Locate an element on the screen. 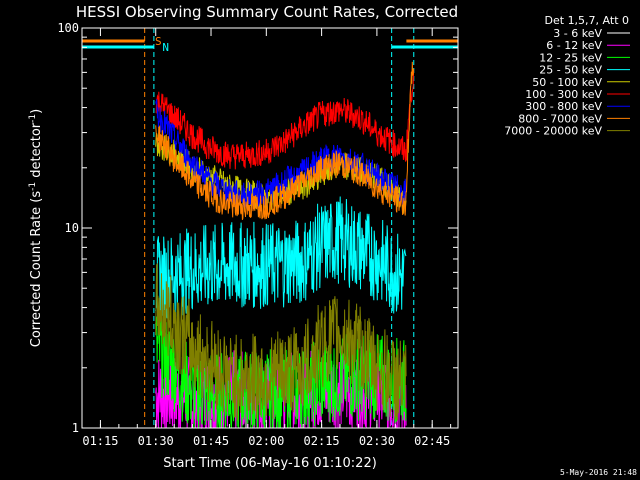 This screenshot has width=640, height=480. x-tick-label: 02:30 is located at coordinates (377, 441).